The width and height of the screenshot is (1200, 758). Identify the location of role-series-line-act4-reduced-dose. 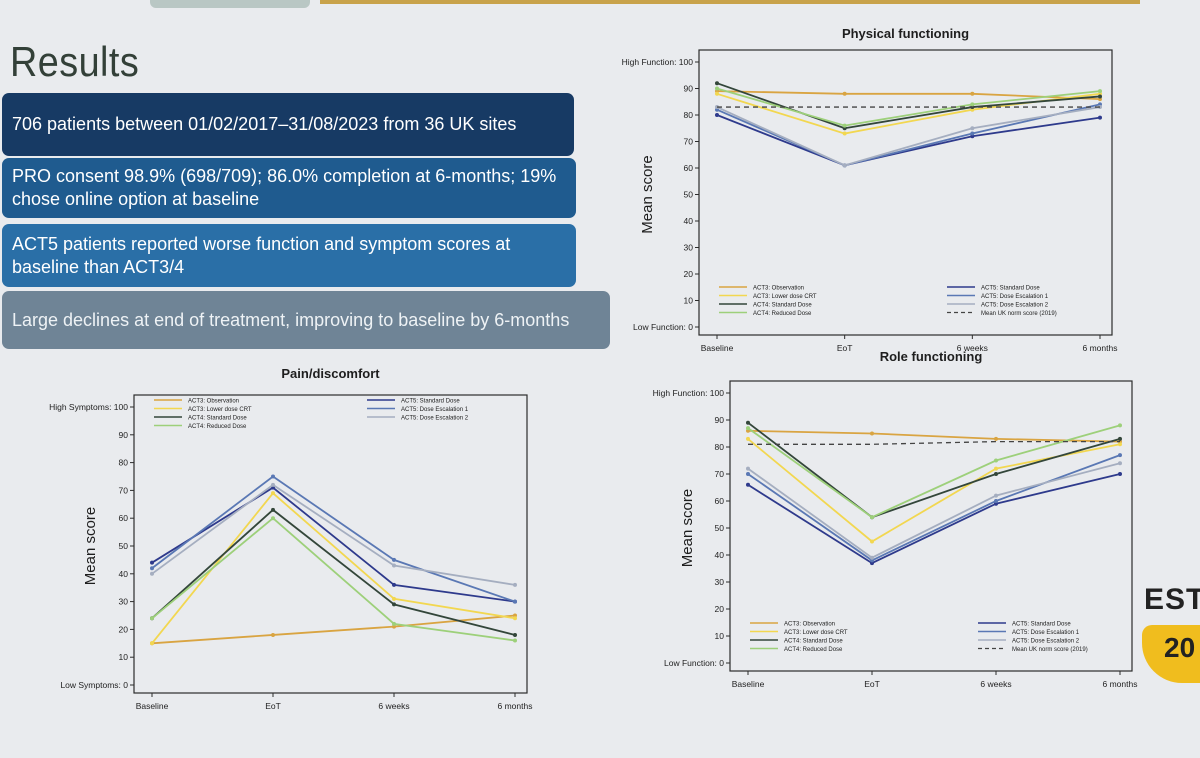
(934, 471).